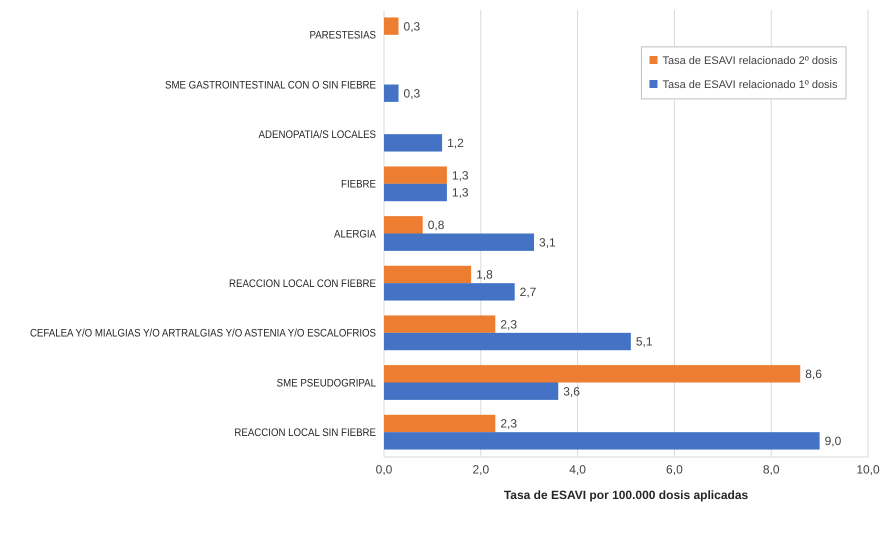 This screenshot has width=884, height=533. Describe the element at coordinates (528, 292) in the screenshot. I see `data-label: 2,7` at that location.